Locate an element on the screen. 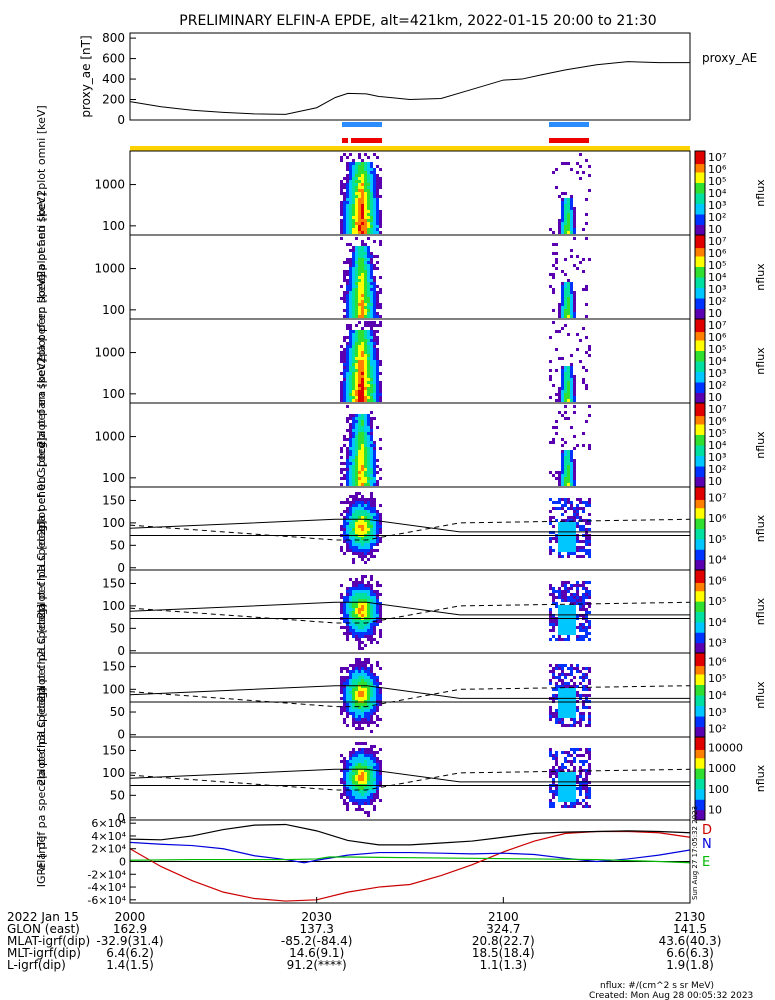  loss-cone-solid-line is located at coordinates (409, 608).